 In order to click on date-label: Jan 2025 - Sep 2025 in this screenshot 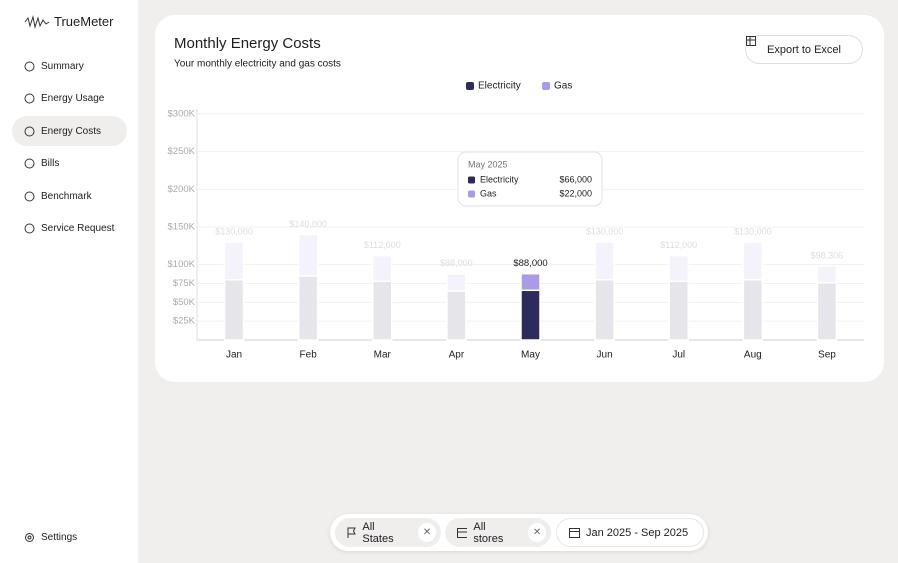, I will do `click(637, 532)`.